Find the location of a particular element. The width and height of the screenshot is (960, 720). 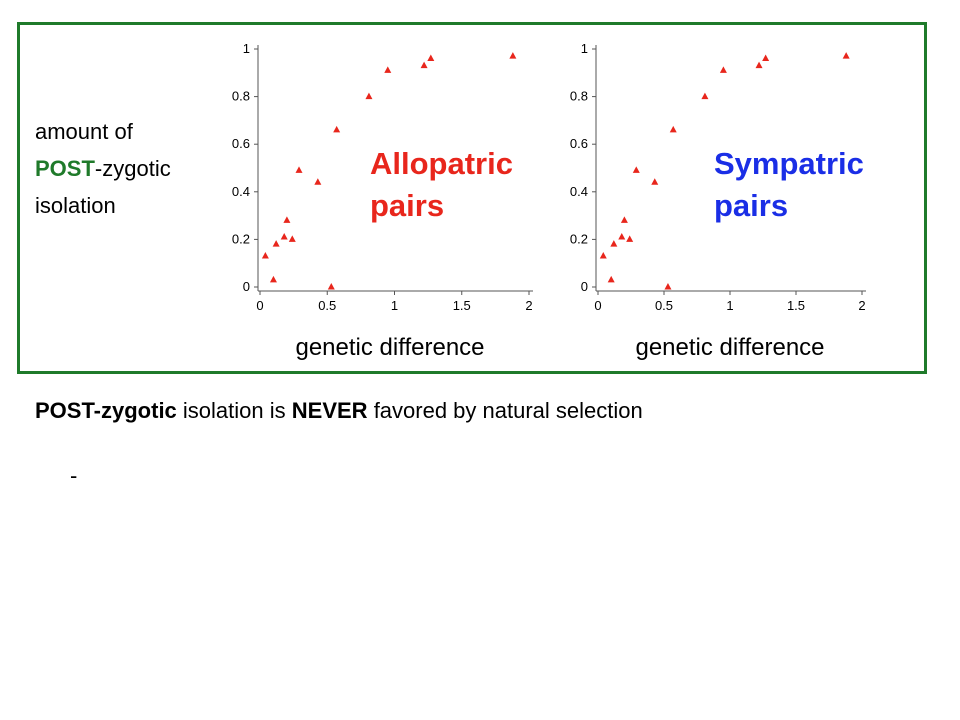

label-emphasis: POST is located at coordinates (65, 168).